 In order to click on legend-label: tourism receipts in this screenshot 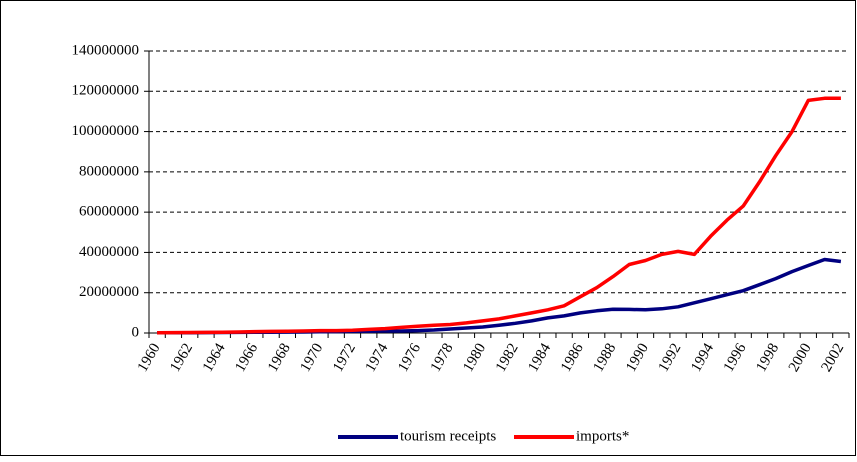, I will do `click(448, 436)`.